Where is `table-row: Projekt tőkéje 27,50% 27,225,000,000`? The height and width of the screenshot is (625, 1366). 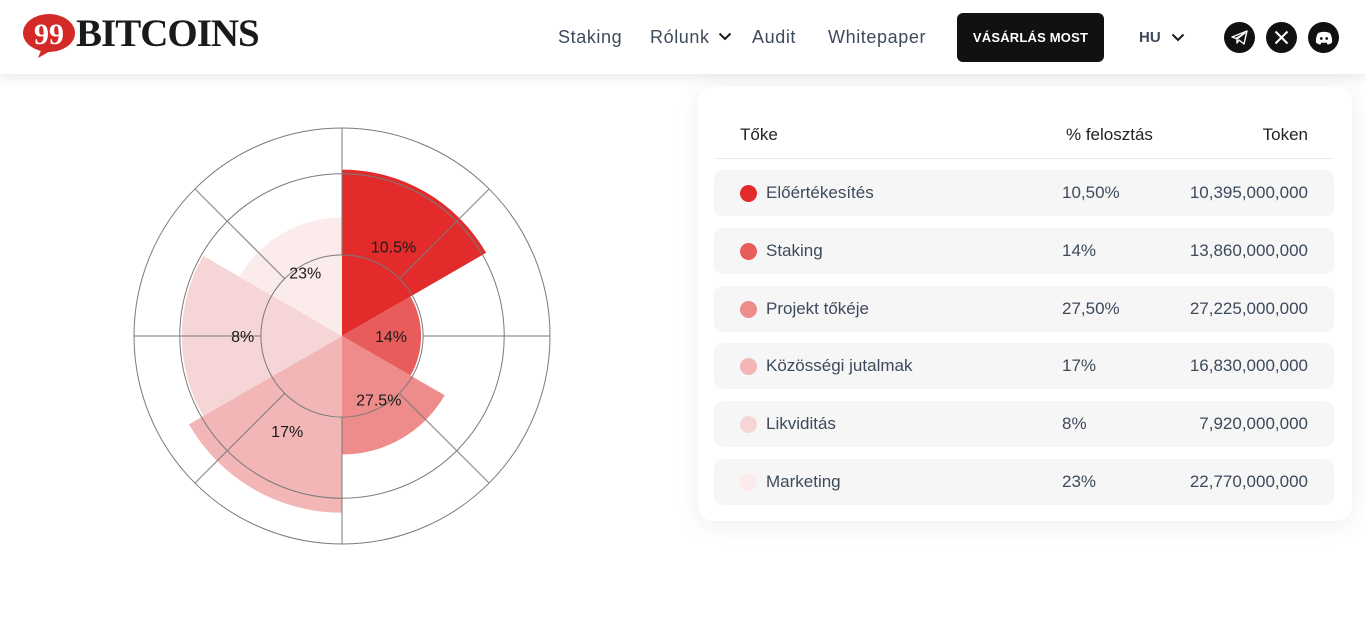 table-row: Projekt tőkéje 27,50% 27,225,000,000 is located at coordinates (1024, 309).